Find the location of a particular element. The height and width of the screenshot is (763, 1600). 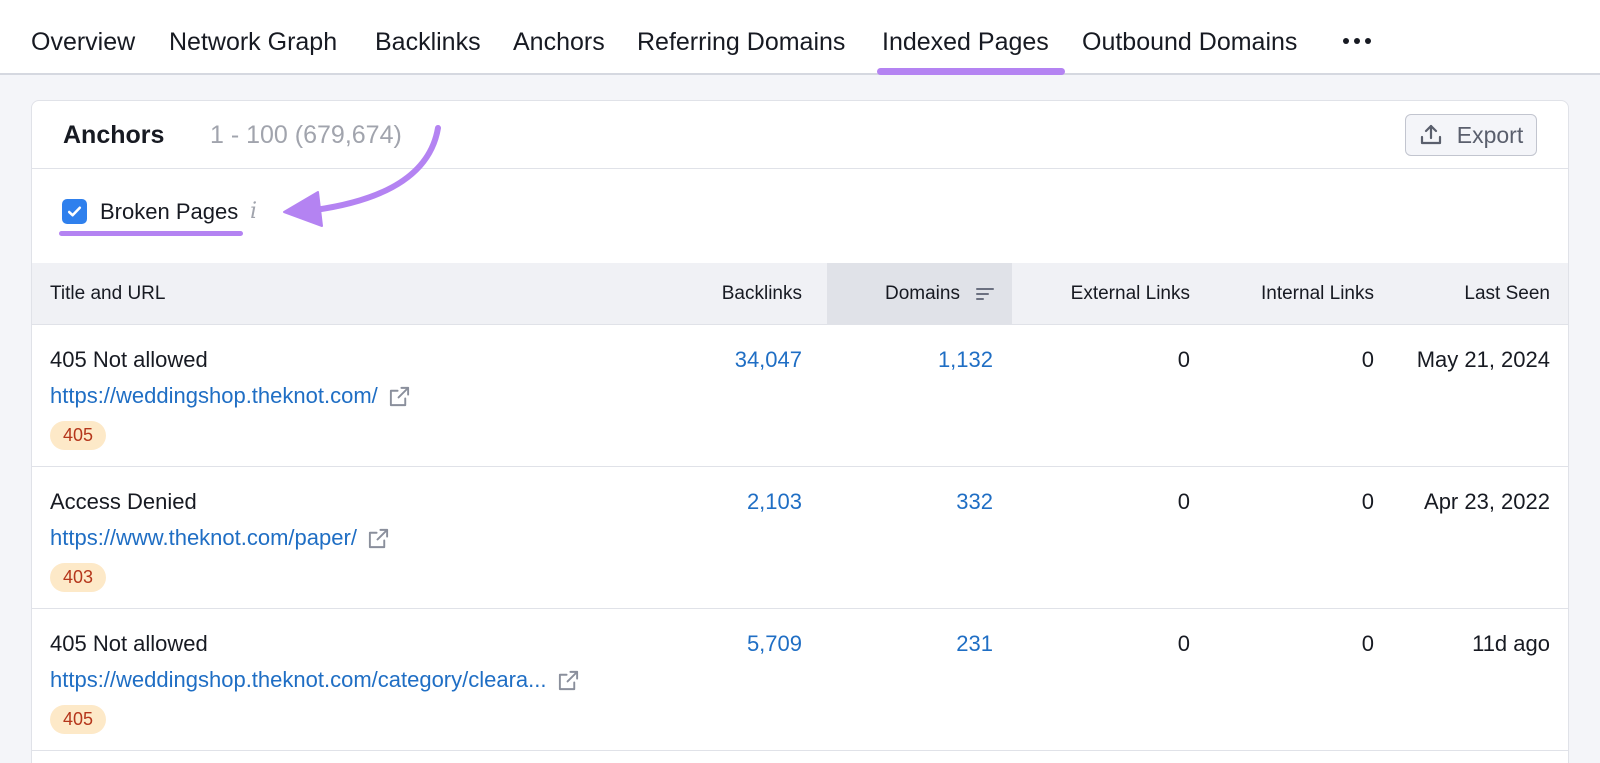

active-tab-indicator is located at coordinates (971, 71).